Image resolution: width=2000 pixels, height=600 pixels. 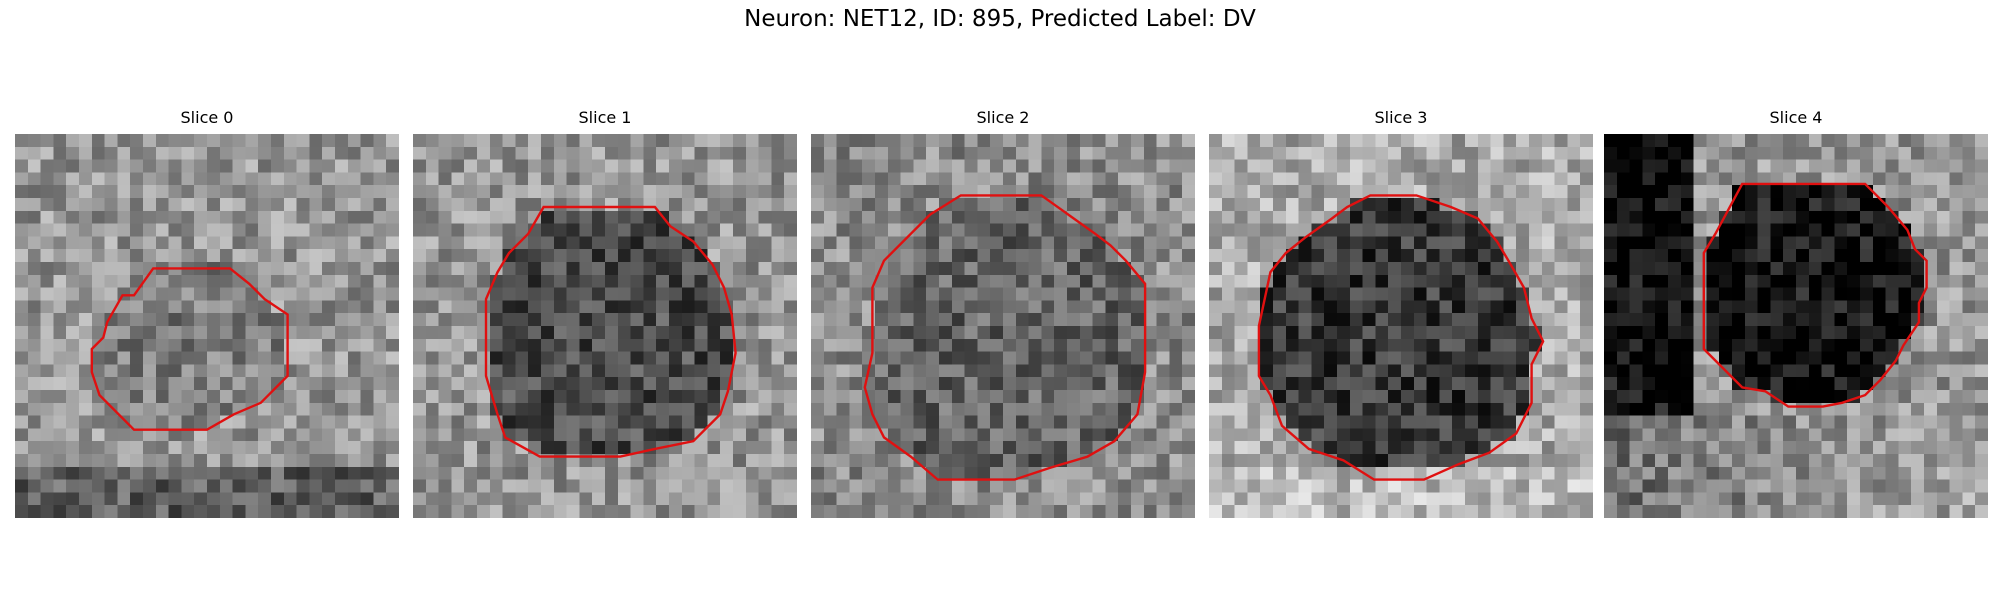 I want to click on slice-panel-2: Slice 2, so click(x=1003, y=313).